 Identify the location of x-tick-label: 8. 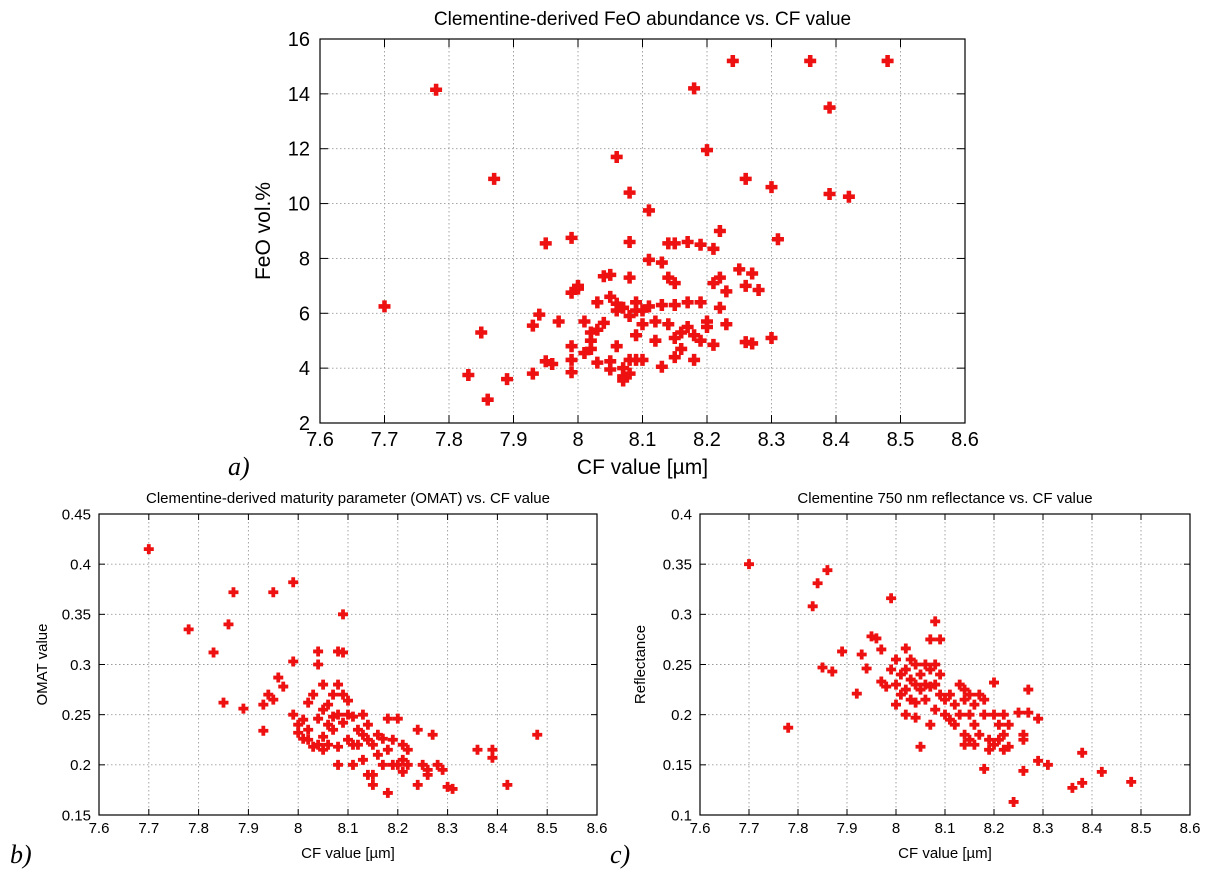
(577, 440).